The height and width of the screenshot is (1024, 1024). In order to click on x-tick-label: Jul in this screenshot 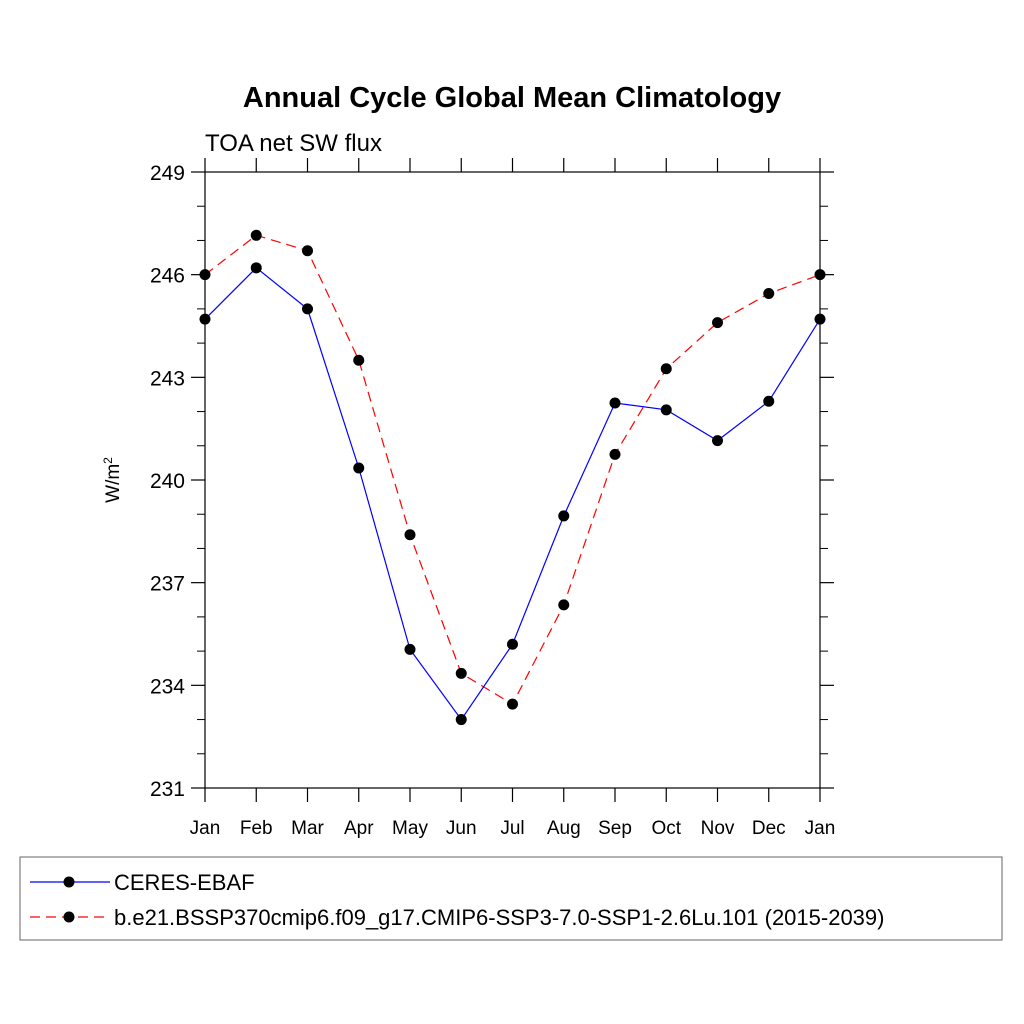, I will do `click(512, 828)`.